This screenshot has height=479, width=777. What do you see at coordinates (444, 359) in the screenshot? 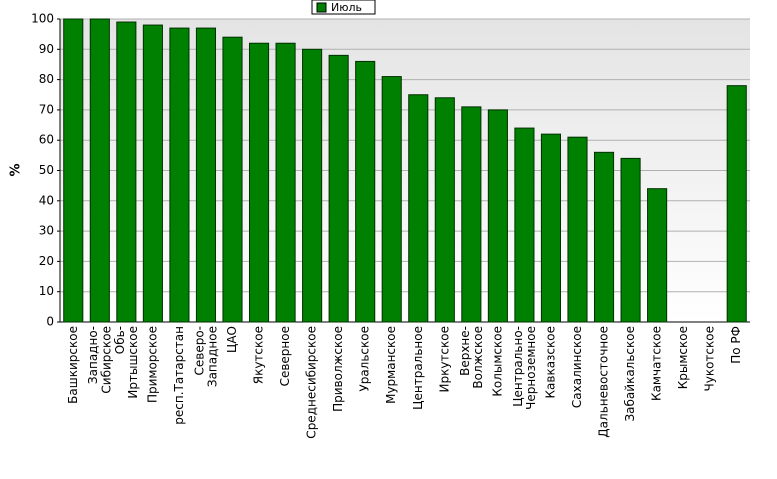
I see `x-tick-label: Иркутское` at bounding box center [444, 359].